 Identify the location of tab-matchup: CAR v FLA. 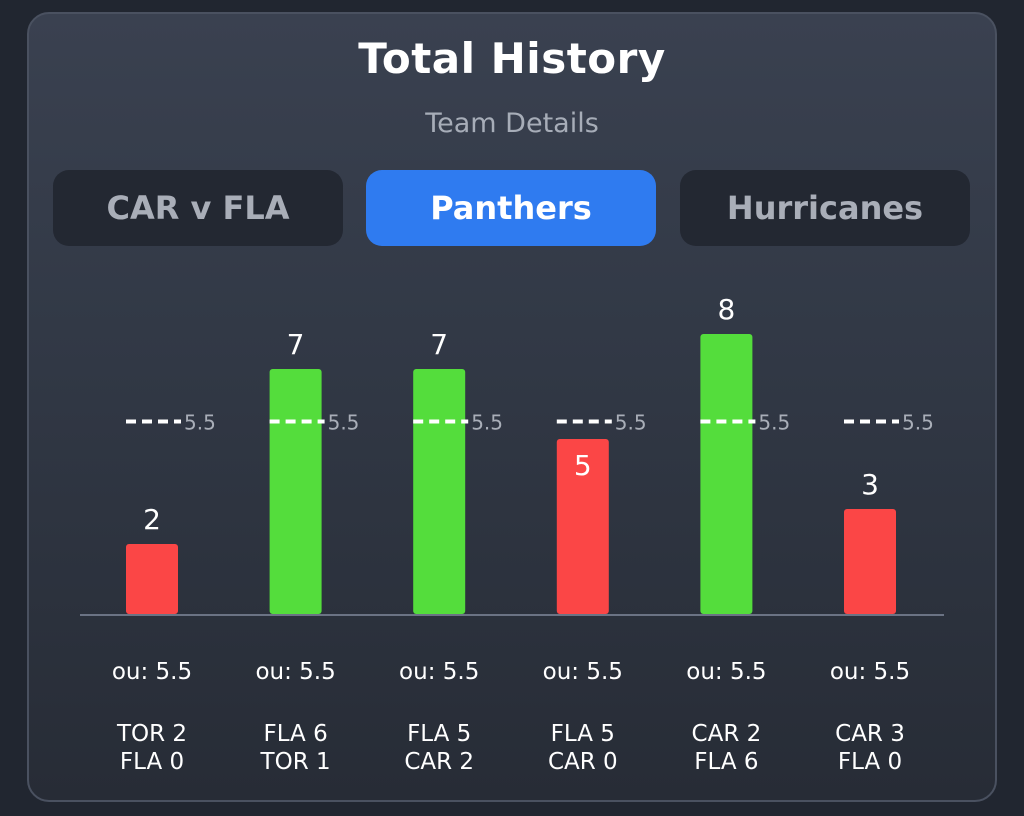
(198, 208).